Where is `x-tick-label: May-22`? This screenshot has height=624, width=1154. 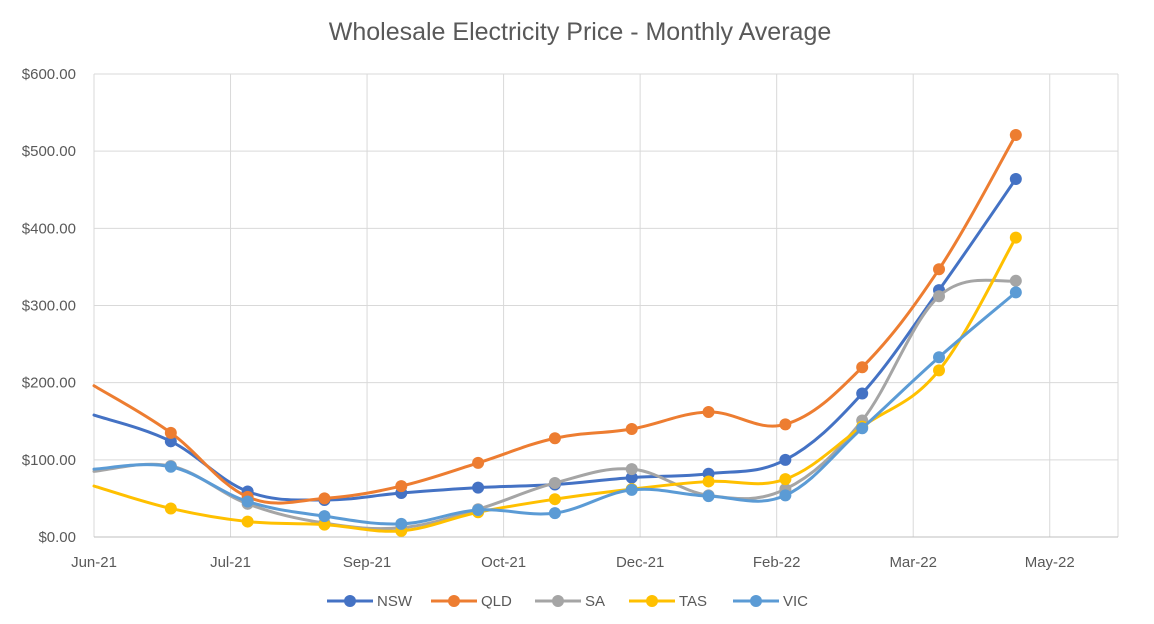
x-tick-label: May-22 is located at coordinates (1050, 562).